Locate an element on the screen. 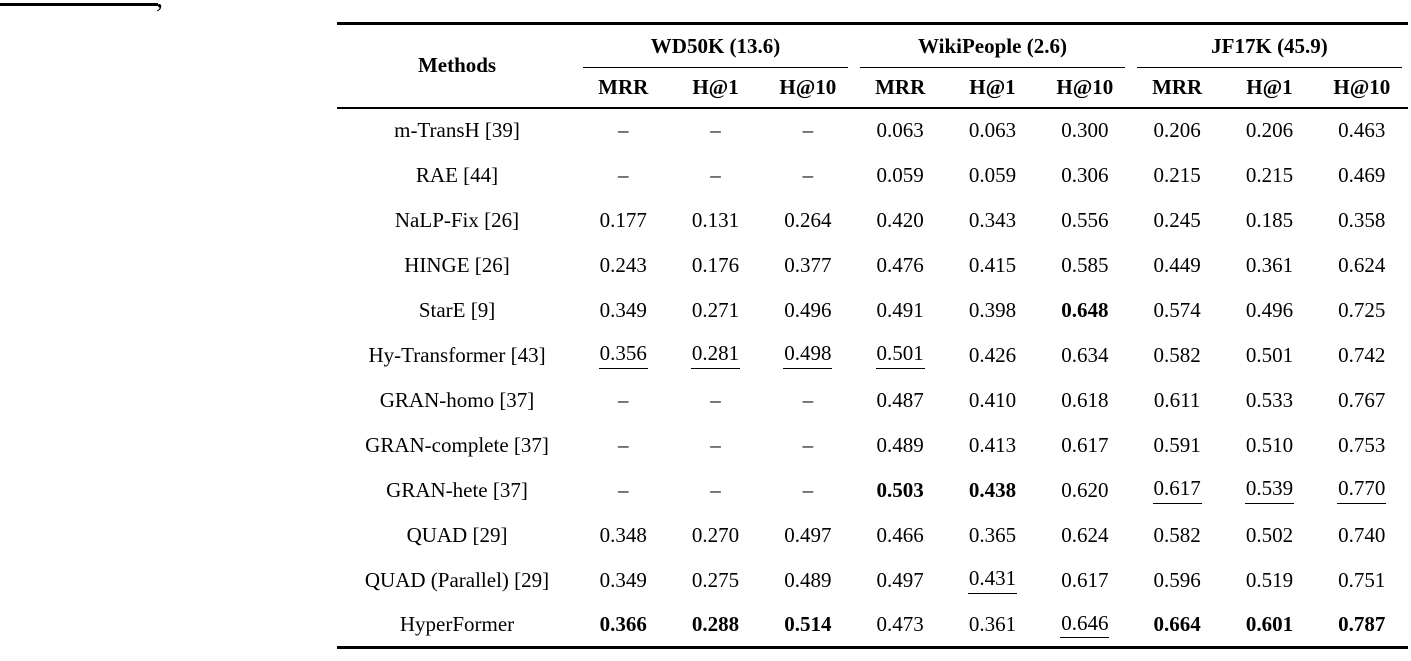 The height and width of the screenshot is (661, 1411). metric-value-text: 0.611 is located at coordinates (1177, 399).